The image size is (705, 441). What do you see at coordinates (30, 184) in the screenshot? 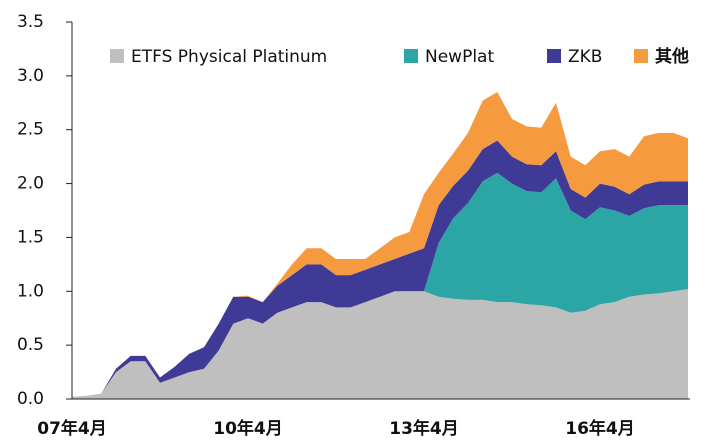
I see `y-tick-label: 2.0` at bounding box center [30, 184].